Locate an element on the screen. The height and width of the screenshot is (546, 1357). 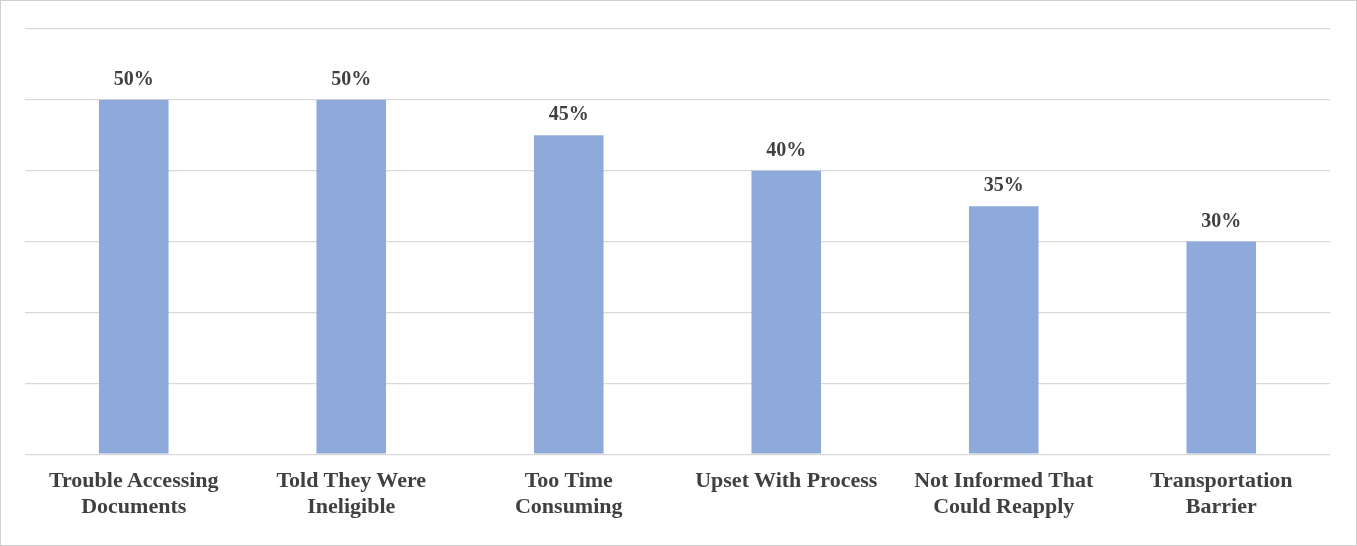
data-label: 45% is located at coordinates (568, 113).